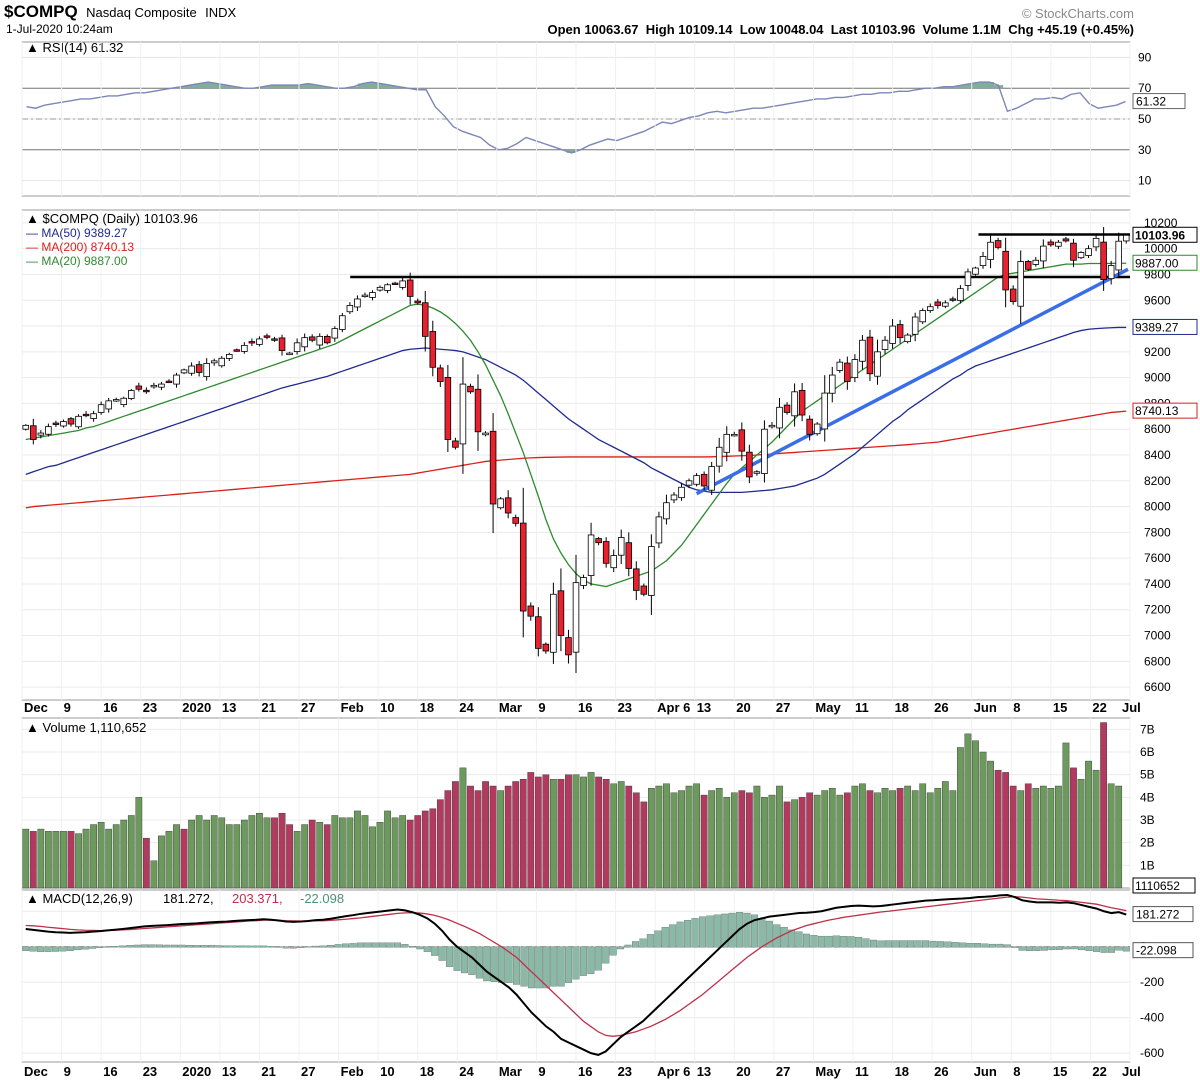  Describe the element at coordinates (196, 707) in the screenshot. I see `x-axis-label: 2020` at that location.